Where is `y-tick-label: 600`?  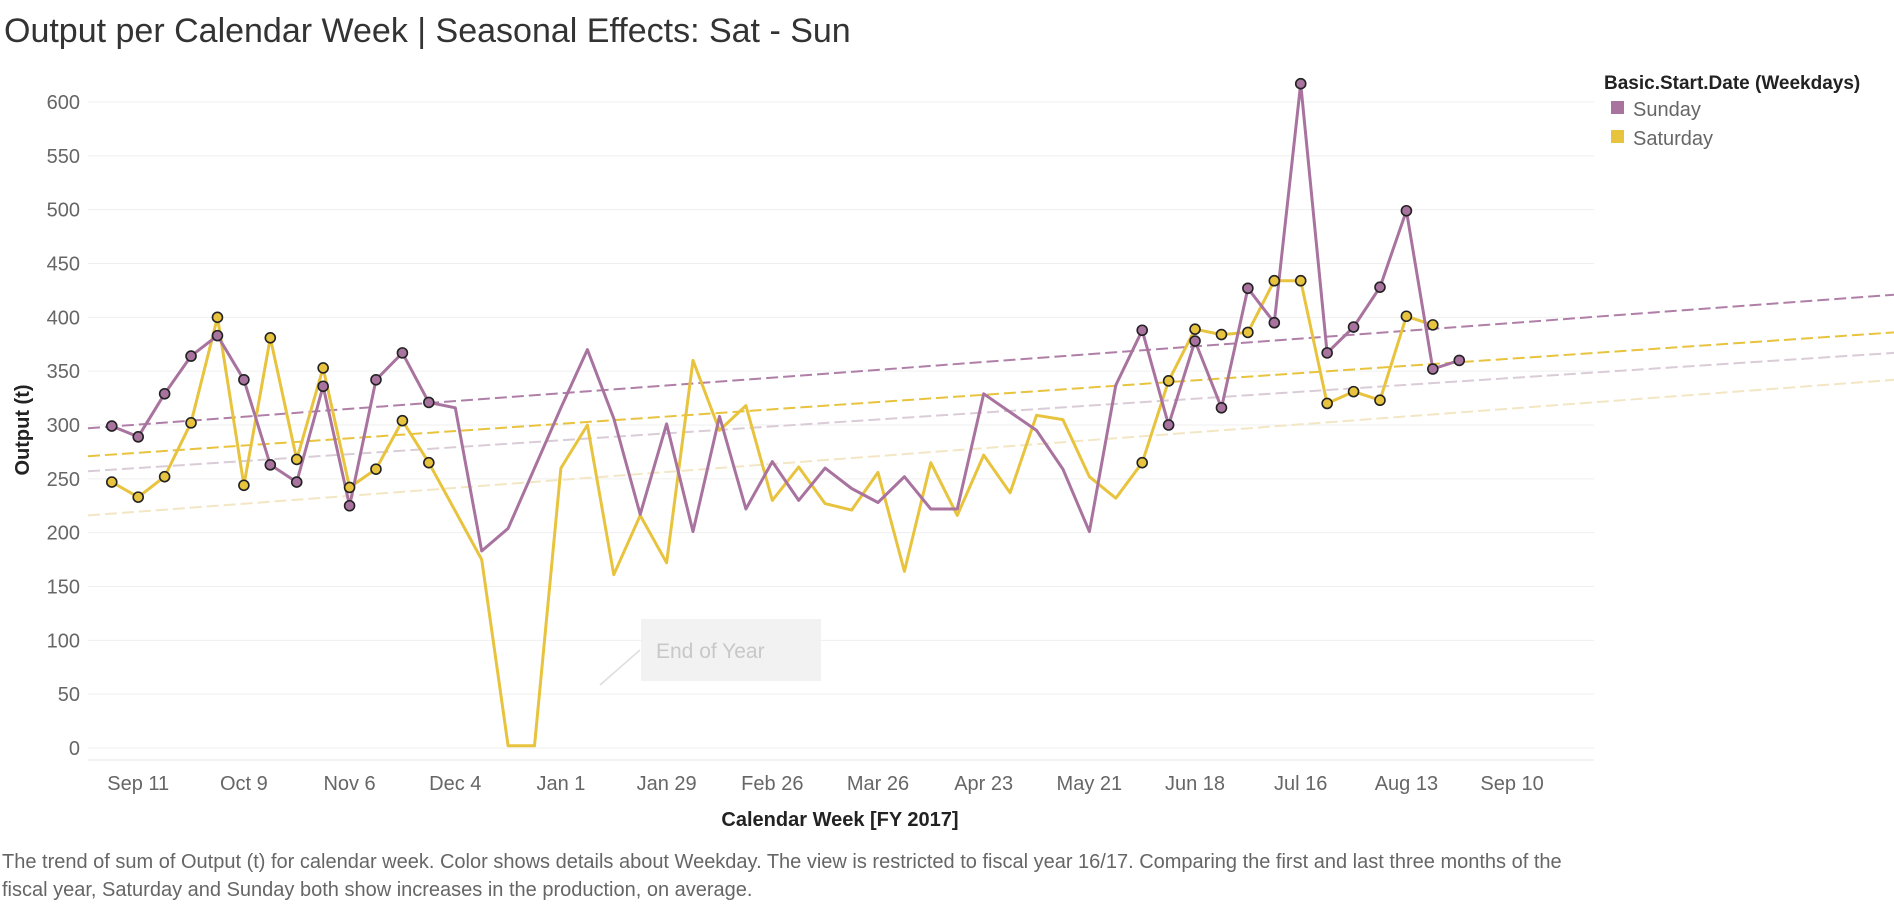 y-tick-label: 600 is located at coordinates (63, 103).